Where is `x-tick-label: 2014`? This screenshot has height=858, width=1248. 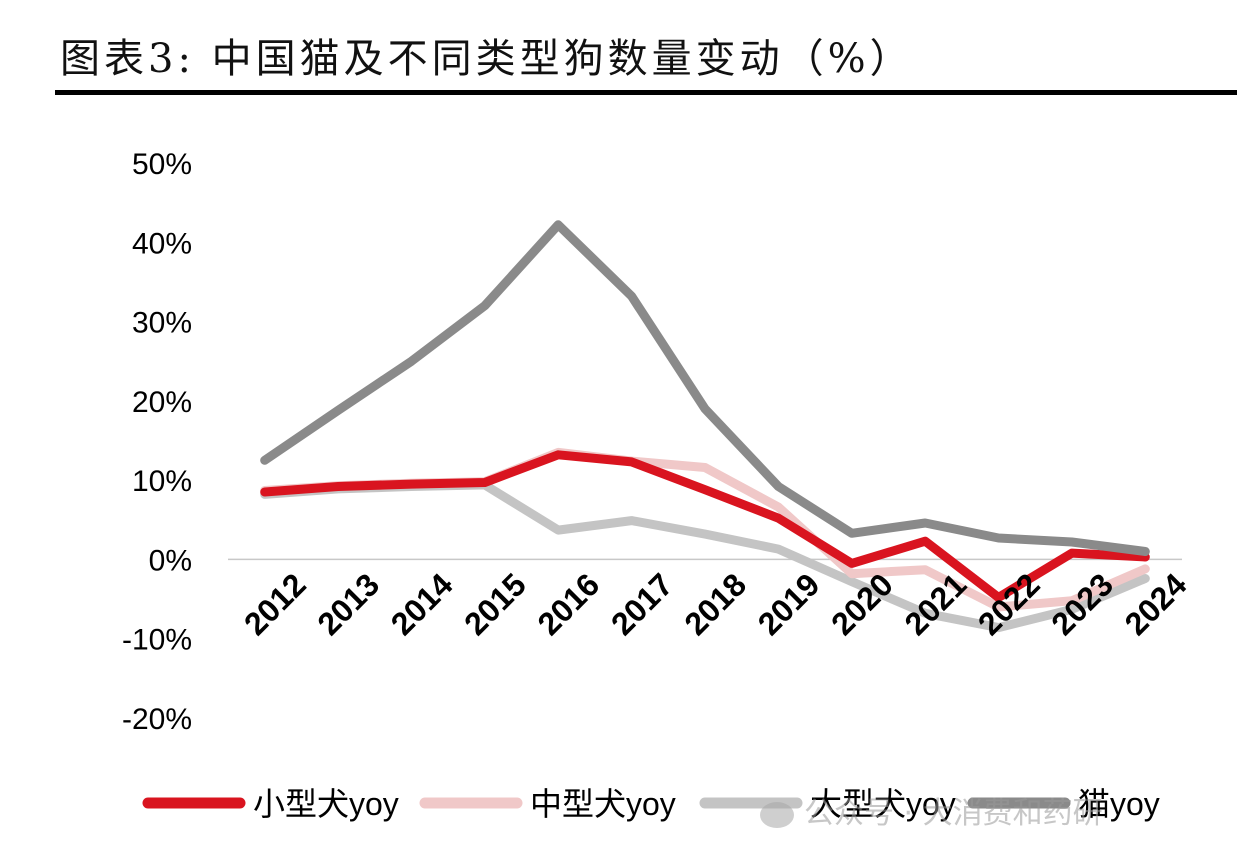 x-tick-label: 2014 is located at coordinates (422, 604).